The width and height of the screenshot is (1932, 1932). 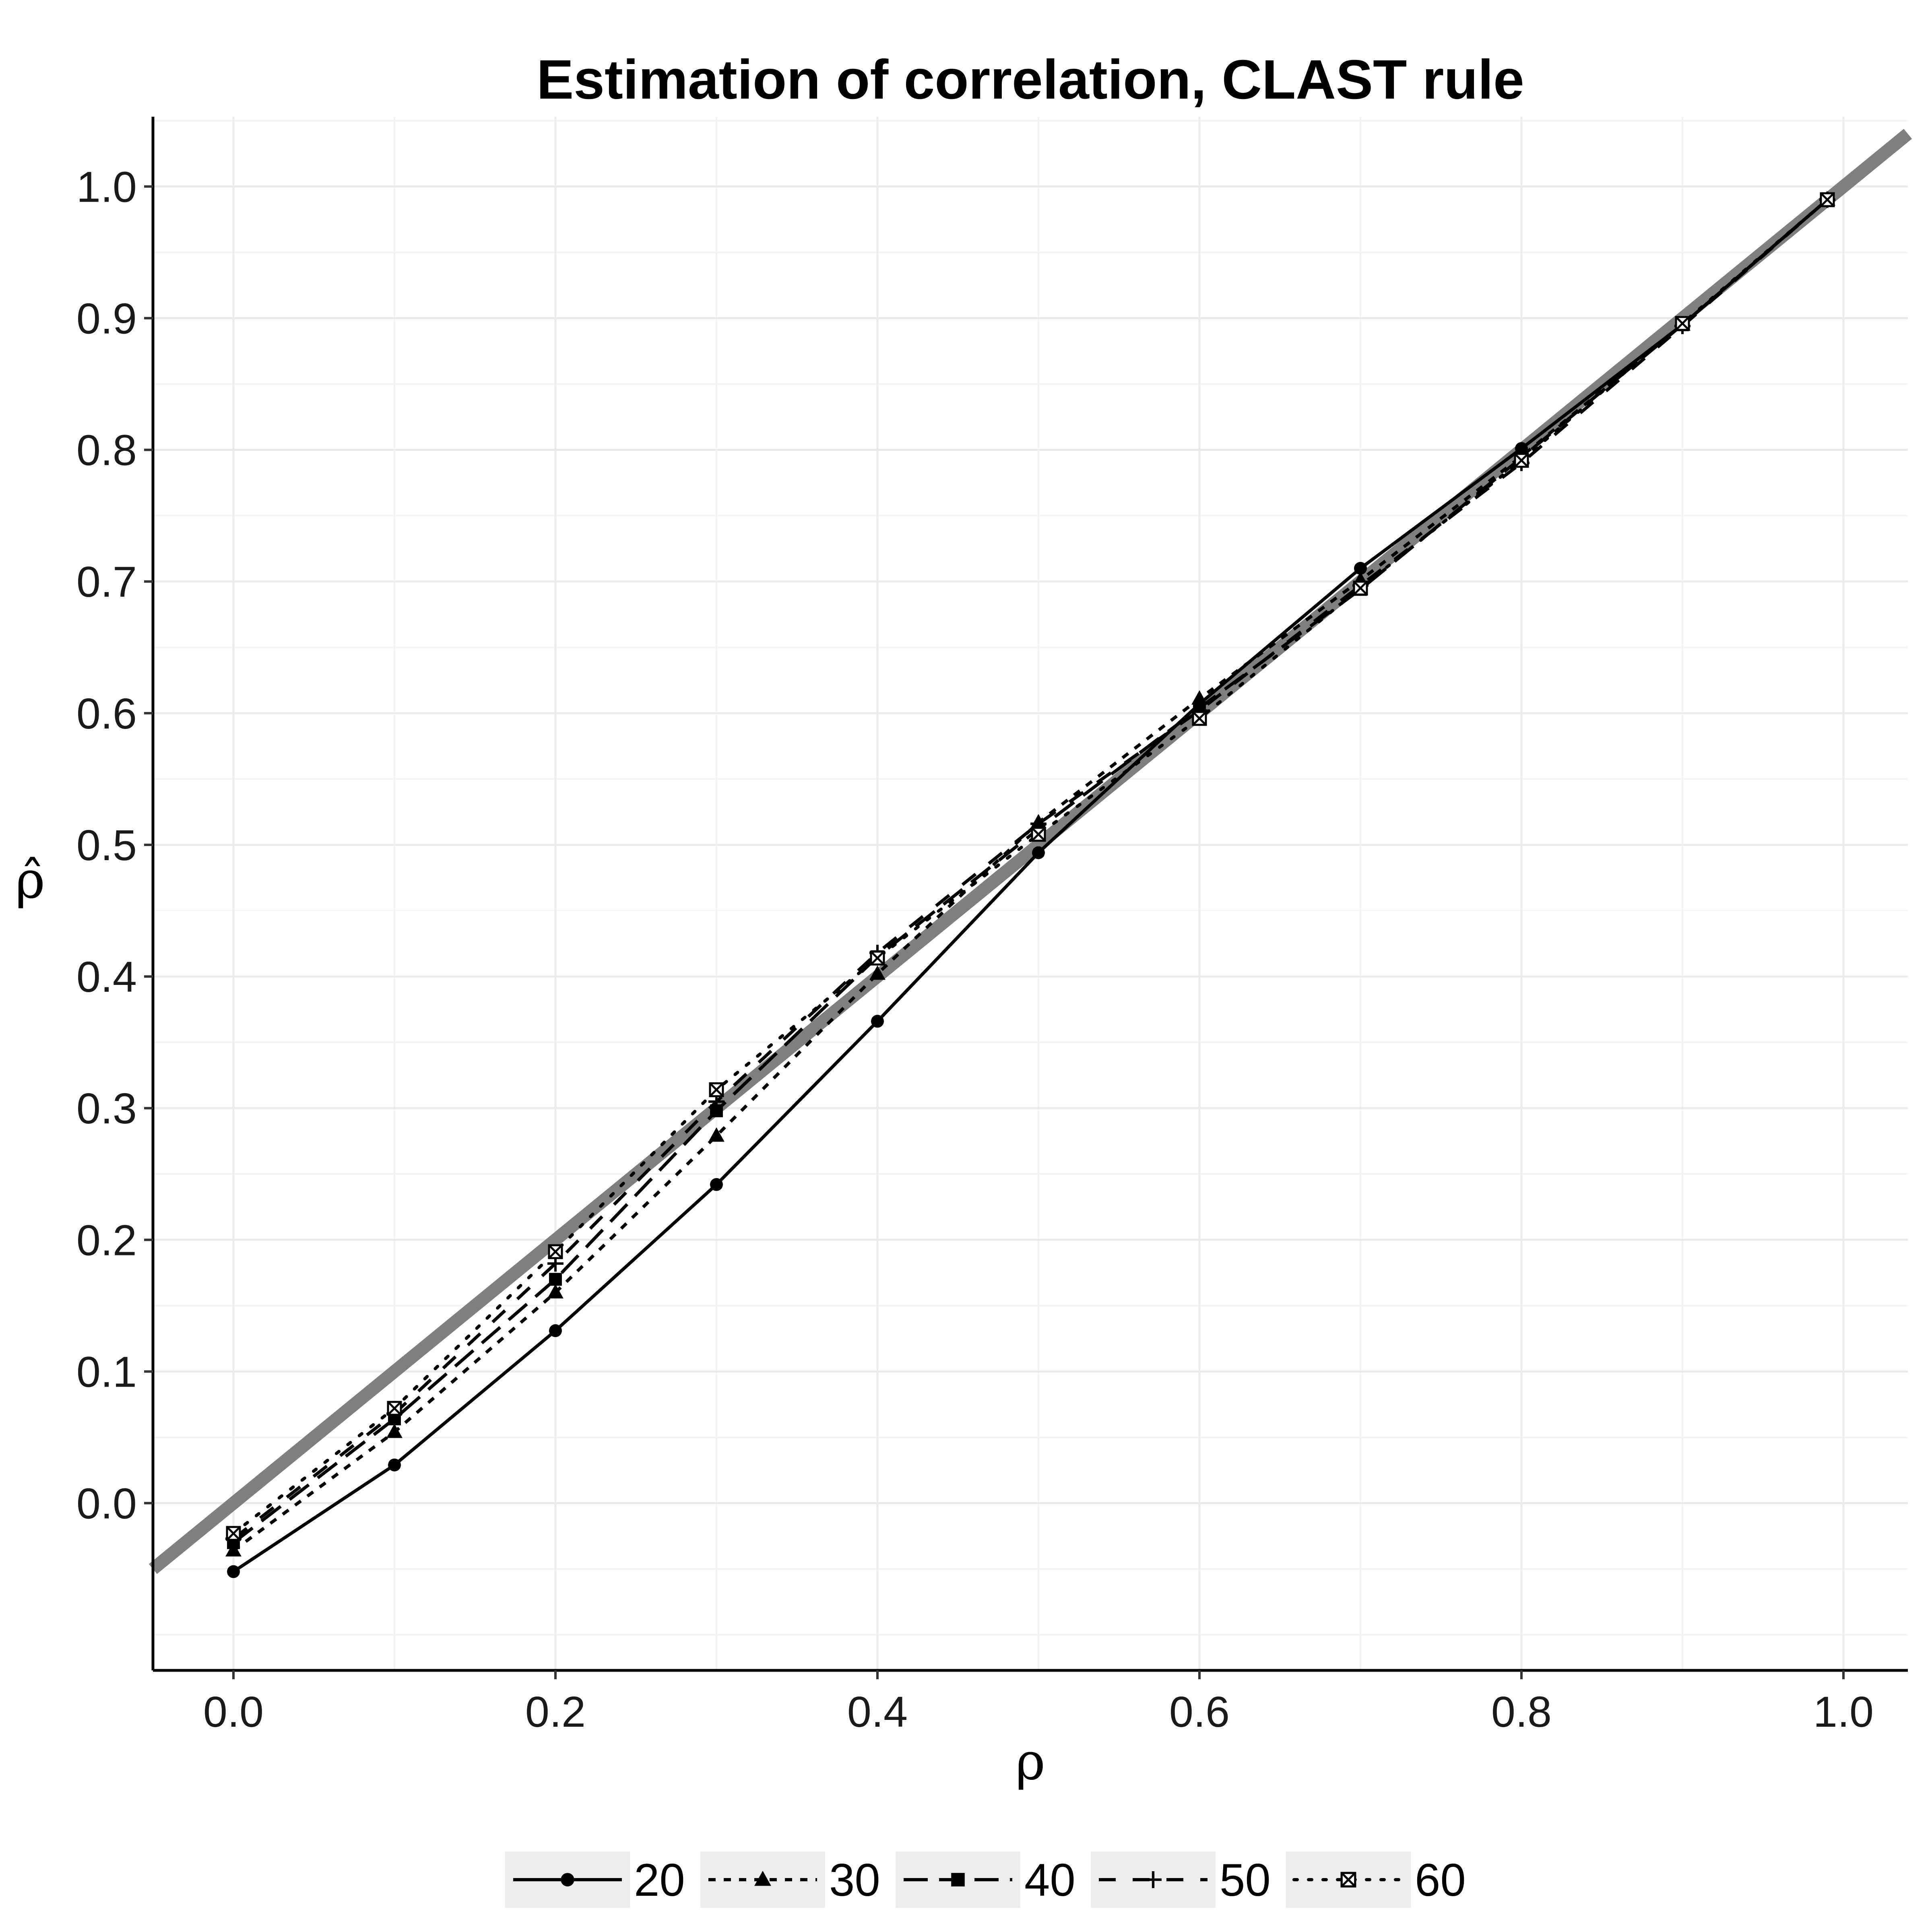 What do you see at coordinates (877, 1711) in the screenshot?
I see `x-tick-label: 0.4` at bounding box center [877, 1711].